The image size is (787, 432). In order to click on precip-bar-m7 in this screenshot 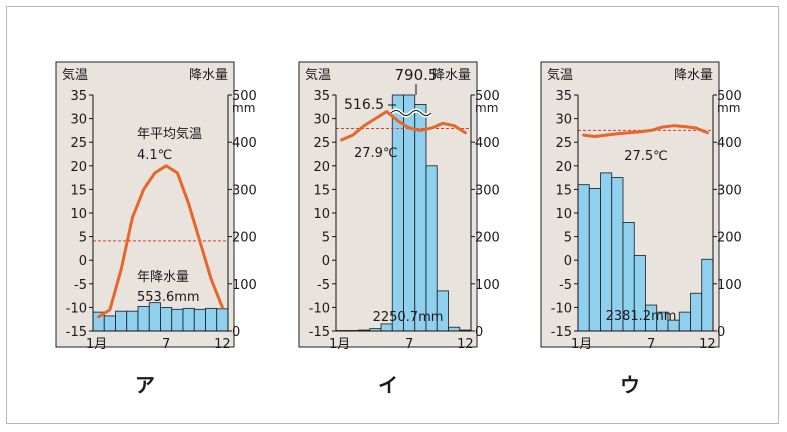, I will do `click(166, 319)`.